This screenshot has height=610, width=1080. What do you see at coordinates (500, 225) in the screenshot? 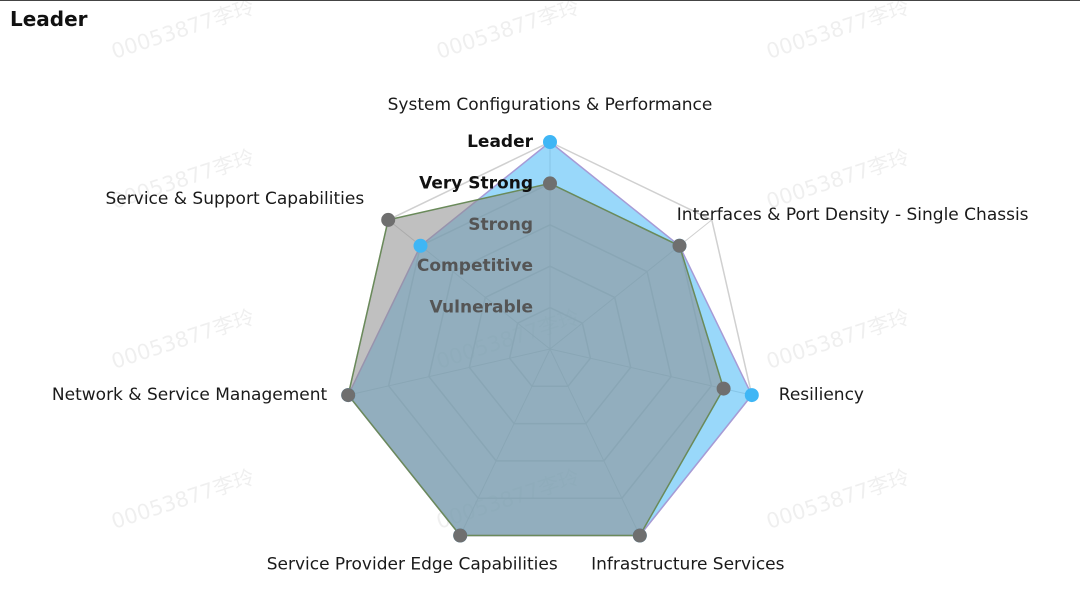
I see `level-label: Strong` at bounding box center [500, 225].